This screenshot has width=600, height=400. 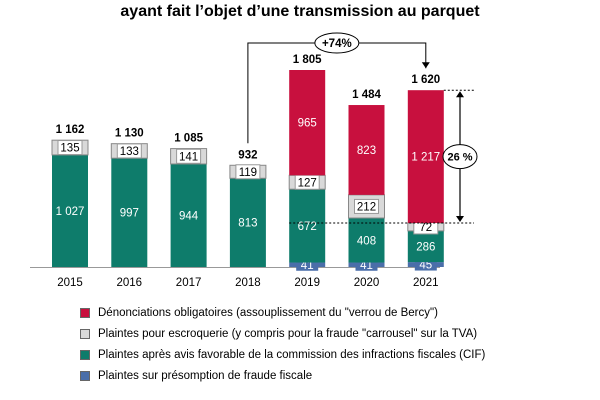 What do you see at coordinates (425, 266) in the screenshot?
I see `data-label-presomption-2021: 45` at bounding box center [425, 266].